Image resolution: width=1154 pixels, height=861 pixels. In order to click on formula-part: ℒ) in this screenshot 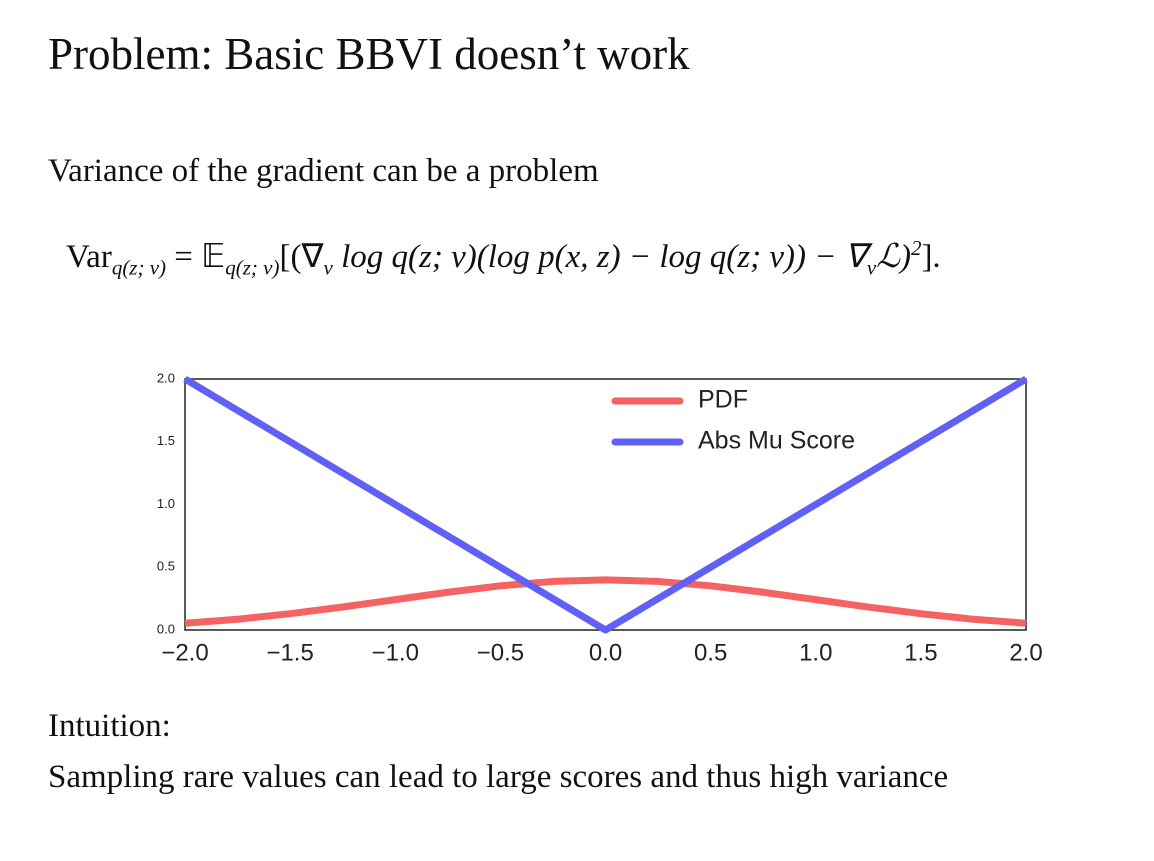, I will do `click(893, 257)`.